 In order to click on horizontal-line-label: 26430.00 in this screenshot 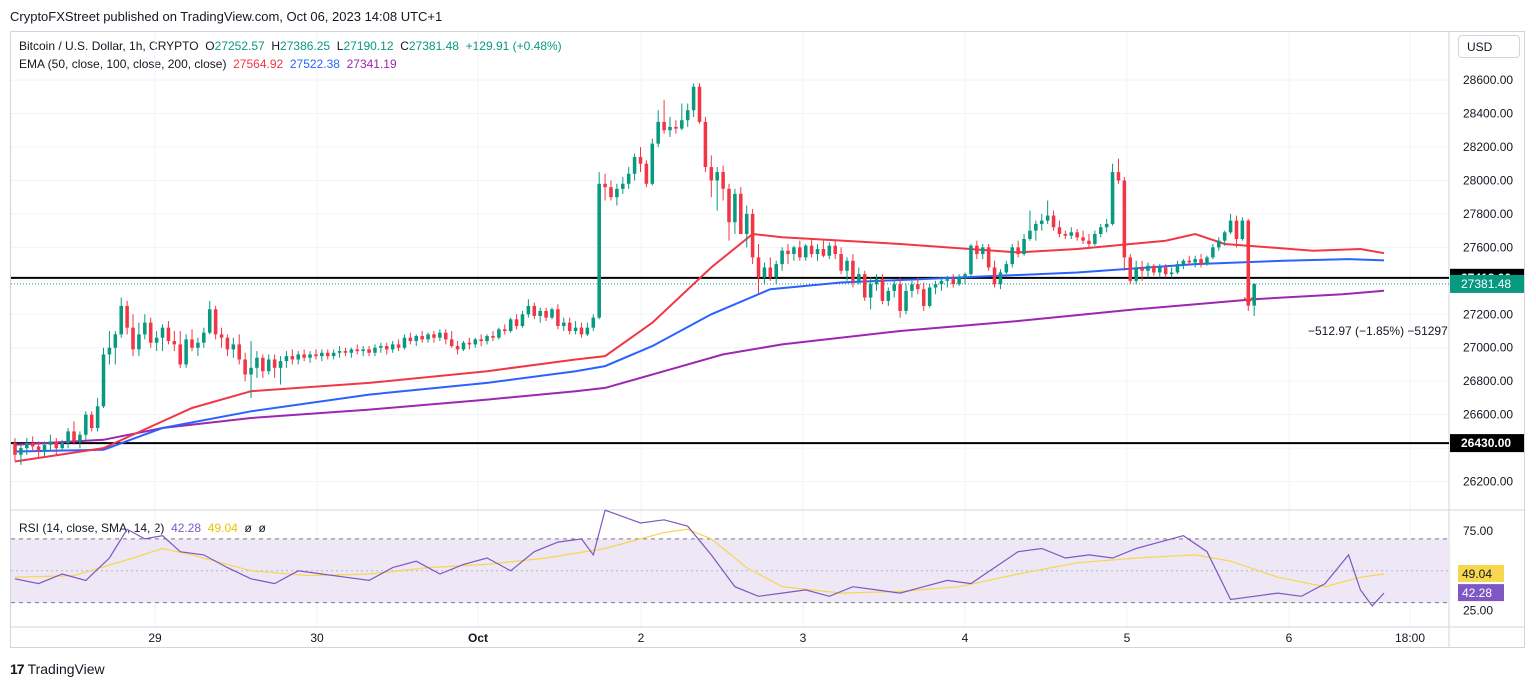, I will do `click(1486, 443)`.